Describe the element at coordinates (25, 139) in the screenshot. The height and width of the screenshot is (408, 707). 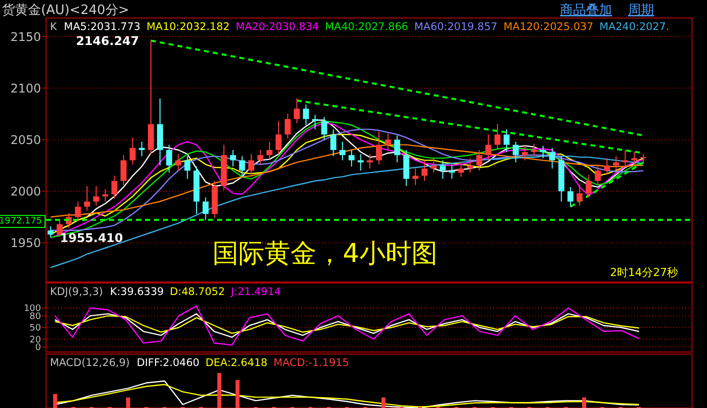
I see `y-tick-label: 2050` at that location.